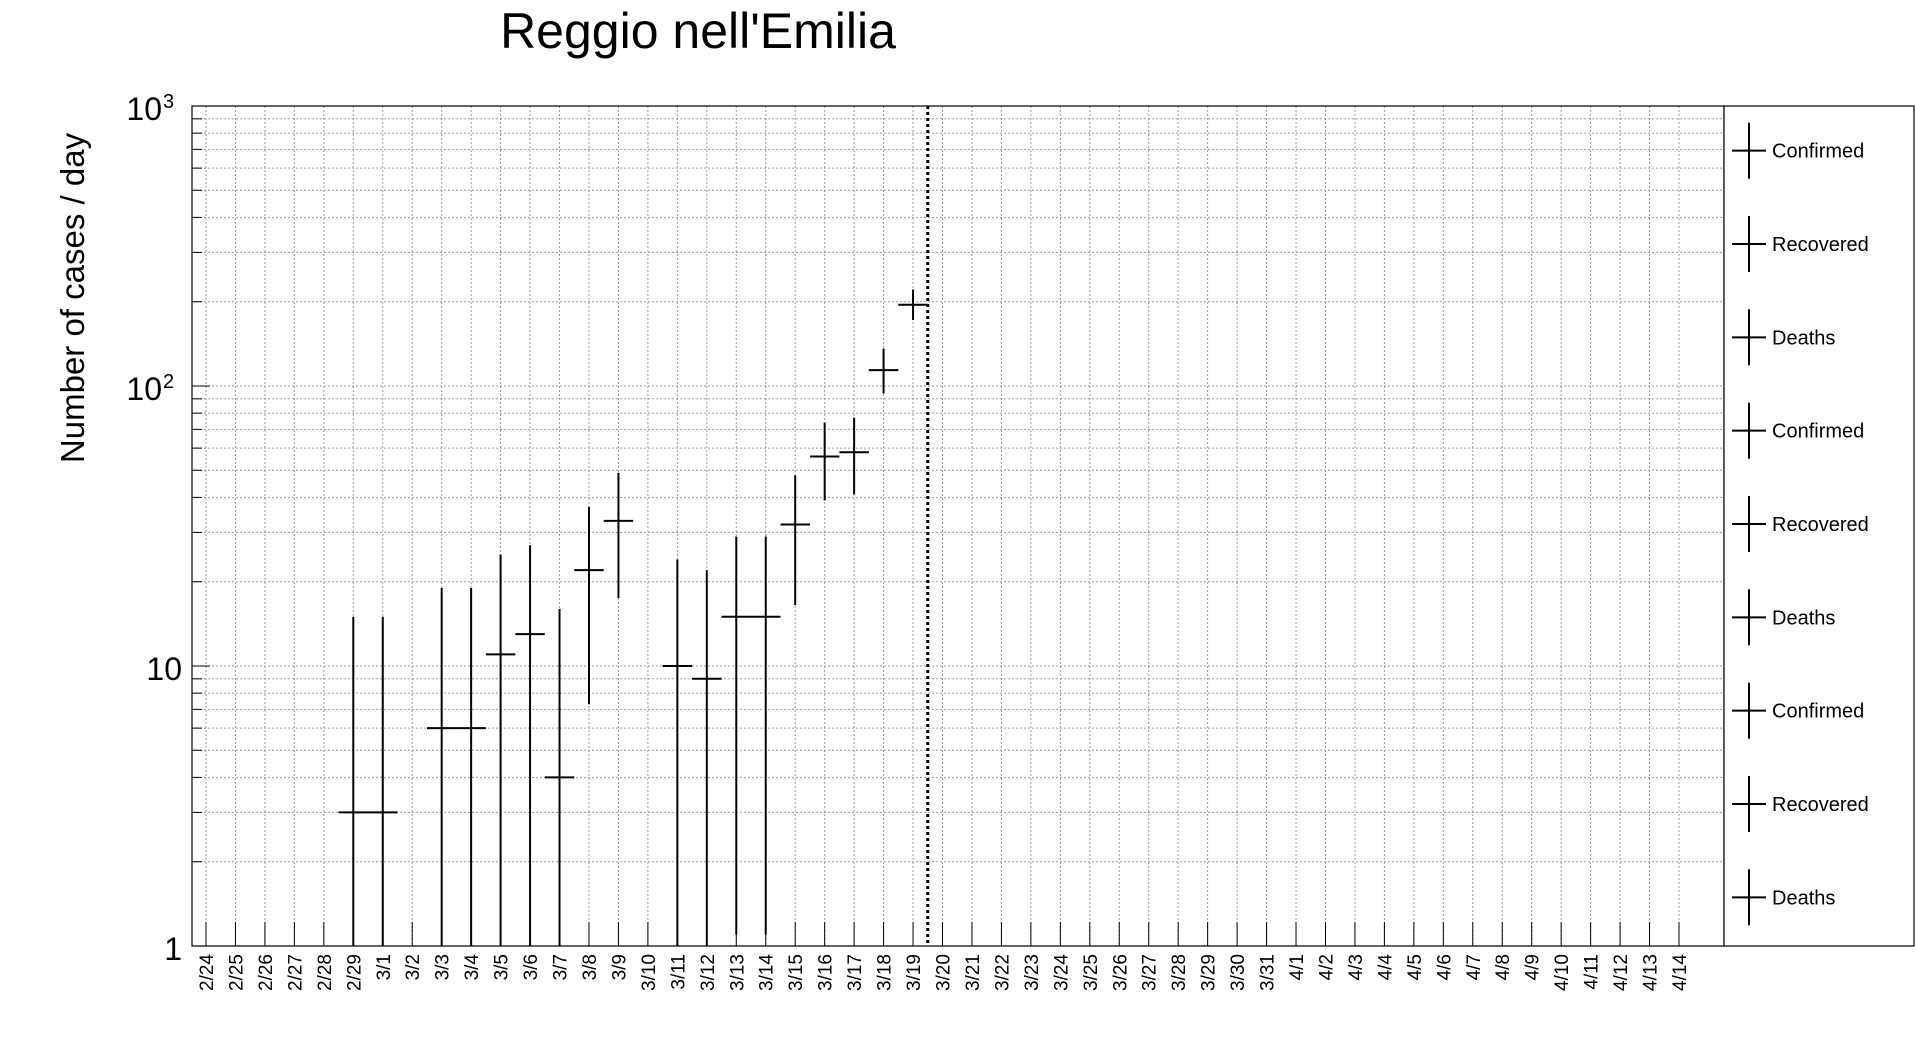 Image resolution: width=1916 pixels, height=1052 pixels. What do you see at coordinates (1268, 972) in the screenshot?
I see `x-tick-label: 3/31` at bounding box center [1268, 972].